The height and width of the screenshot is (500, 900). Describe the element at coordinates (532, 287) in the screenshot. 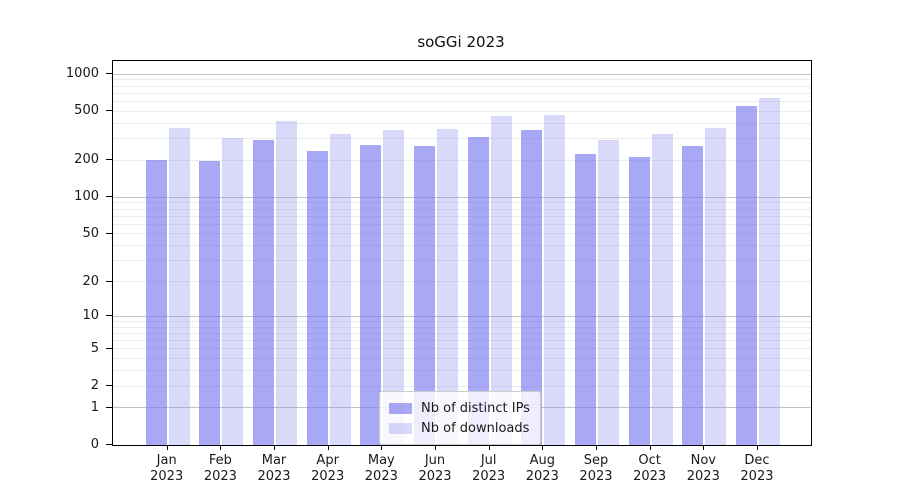

I see `bar-nb-of-distinct-ips-aug` at that location.